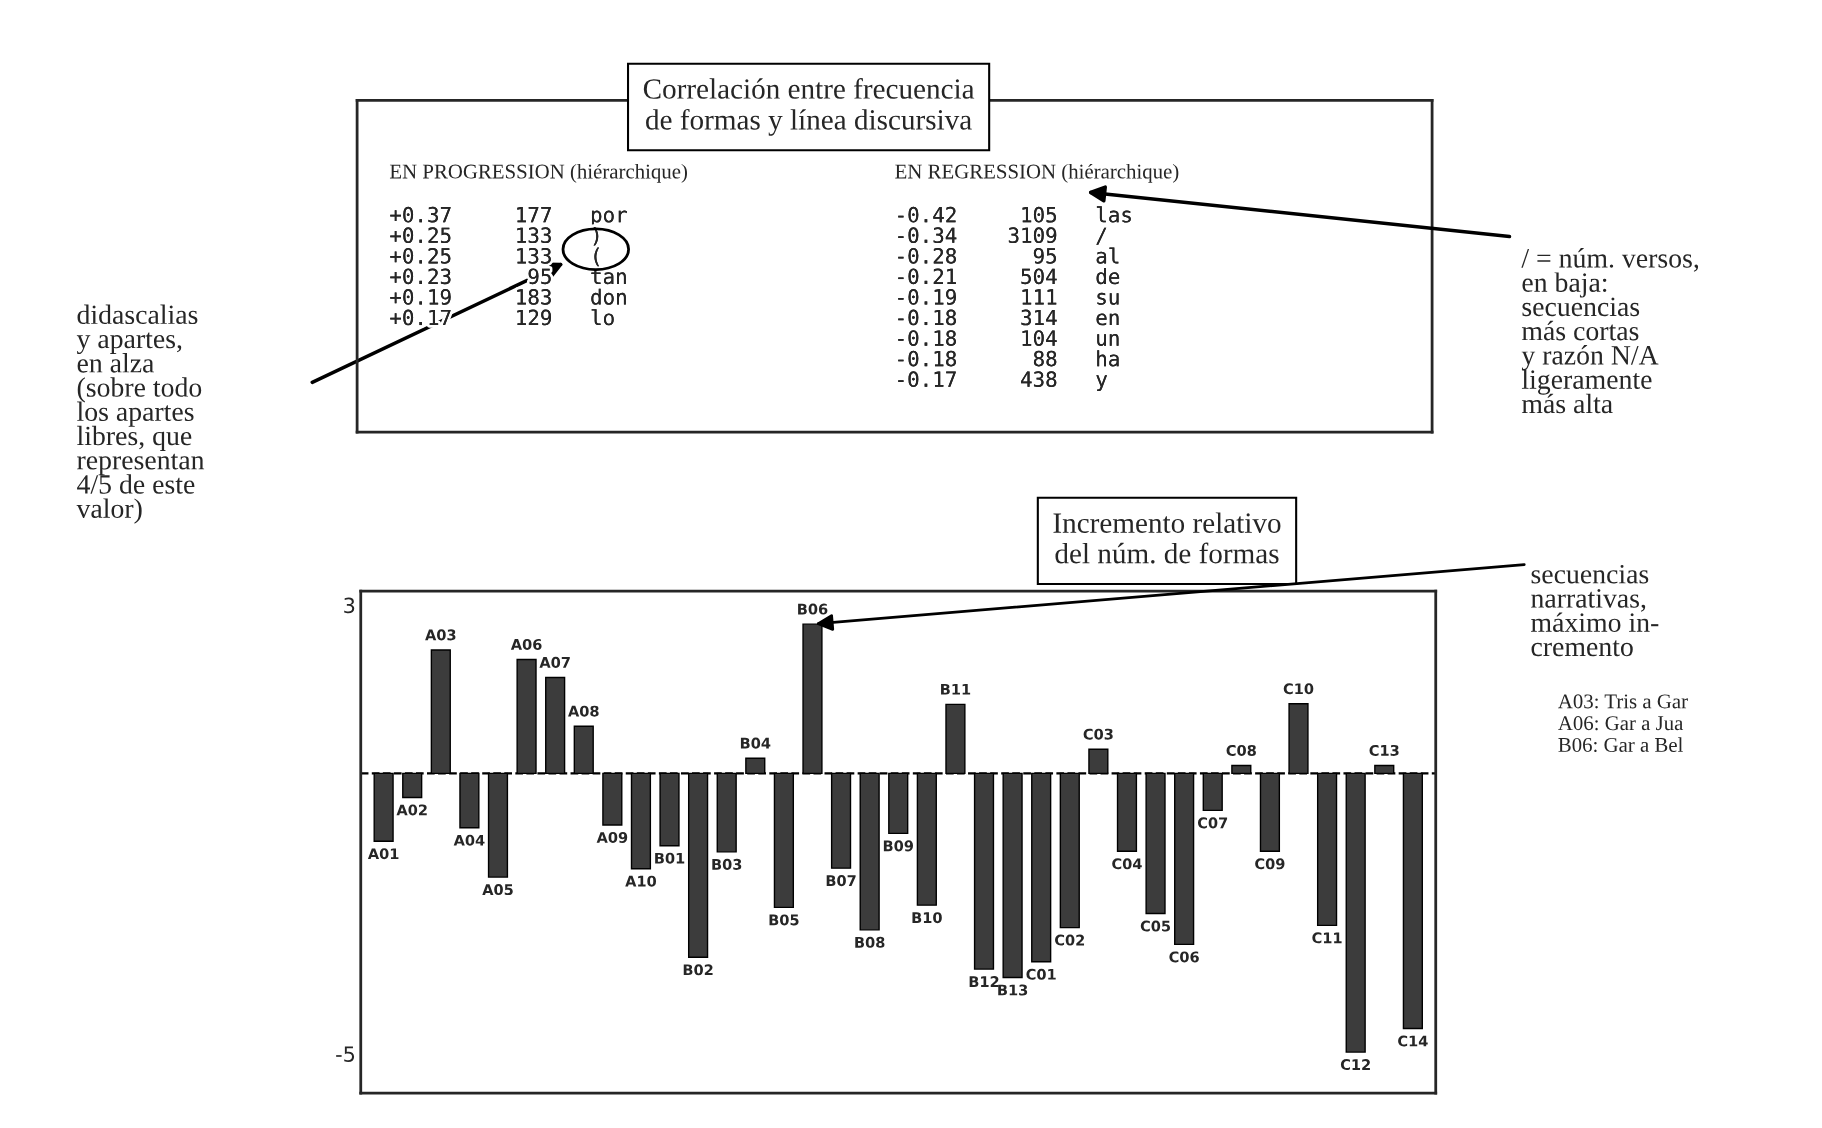  I want to click on category-label: A02, so click(411, 810).